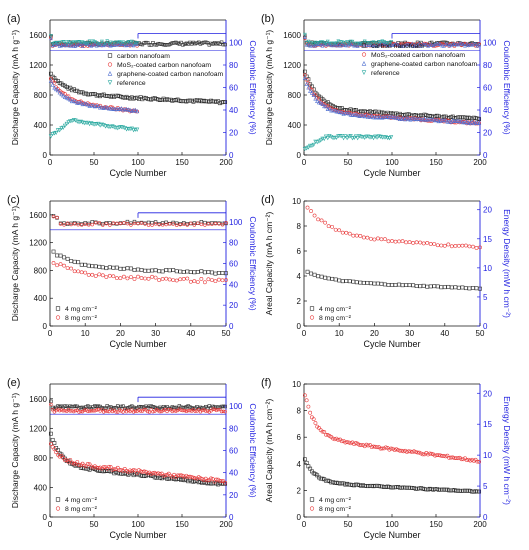 The height and width of the screenshot is (550, 529). Describe the element at coordinates (393, 248) in the screenshot. I see `plot-area` at that location.